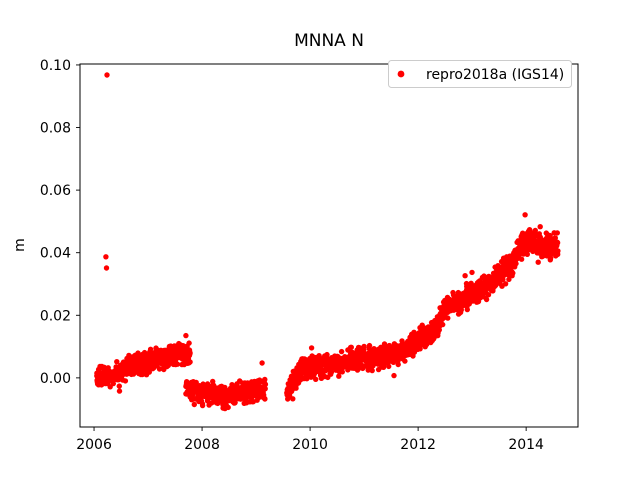 The width and height of the screenshot is (640, 480). I want to click on y-tick-label: 0.00, so click(55, 379).